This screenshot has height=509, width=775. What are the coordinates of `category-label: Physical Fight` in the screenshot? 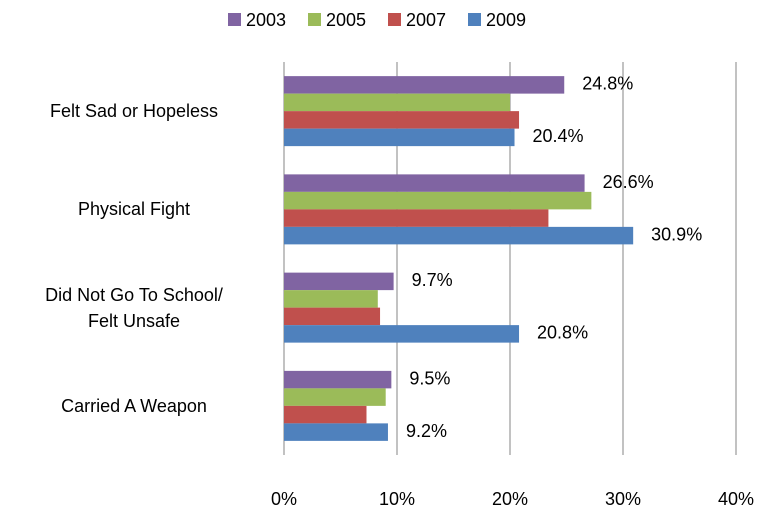 It's located at (134, 209).